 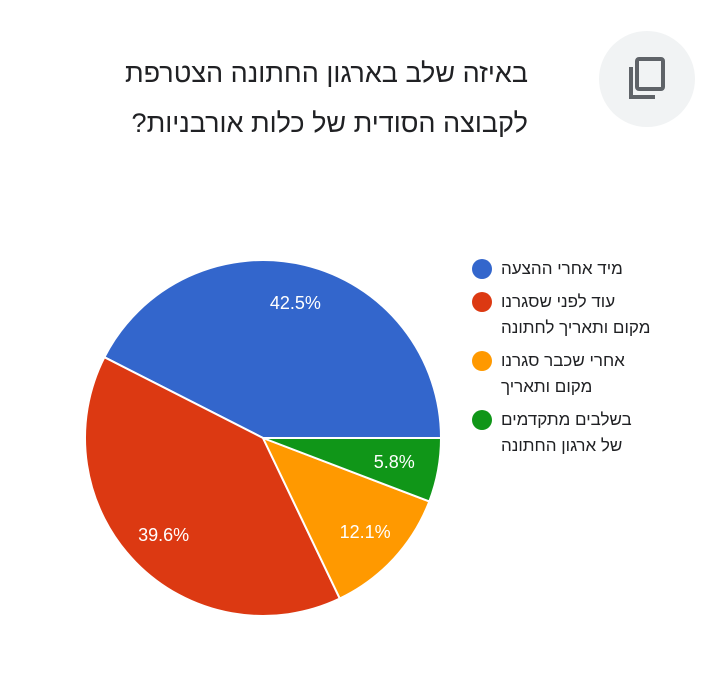 I want to click on copy-icon, so click(x=647, y=78).